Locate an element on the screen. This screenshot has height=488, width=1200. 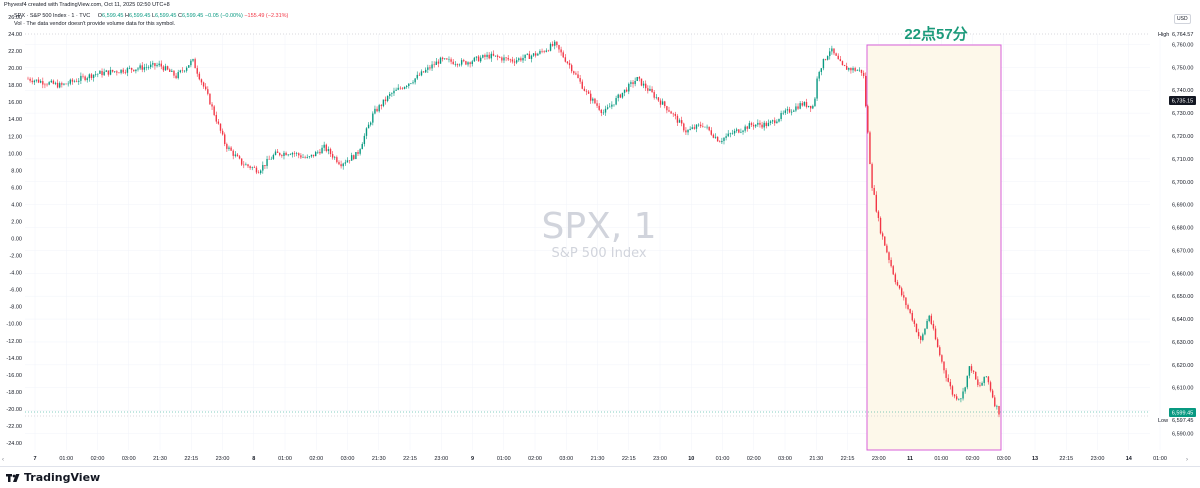
svg-text: 6,735.15 is located at coordinates (1182, 102).